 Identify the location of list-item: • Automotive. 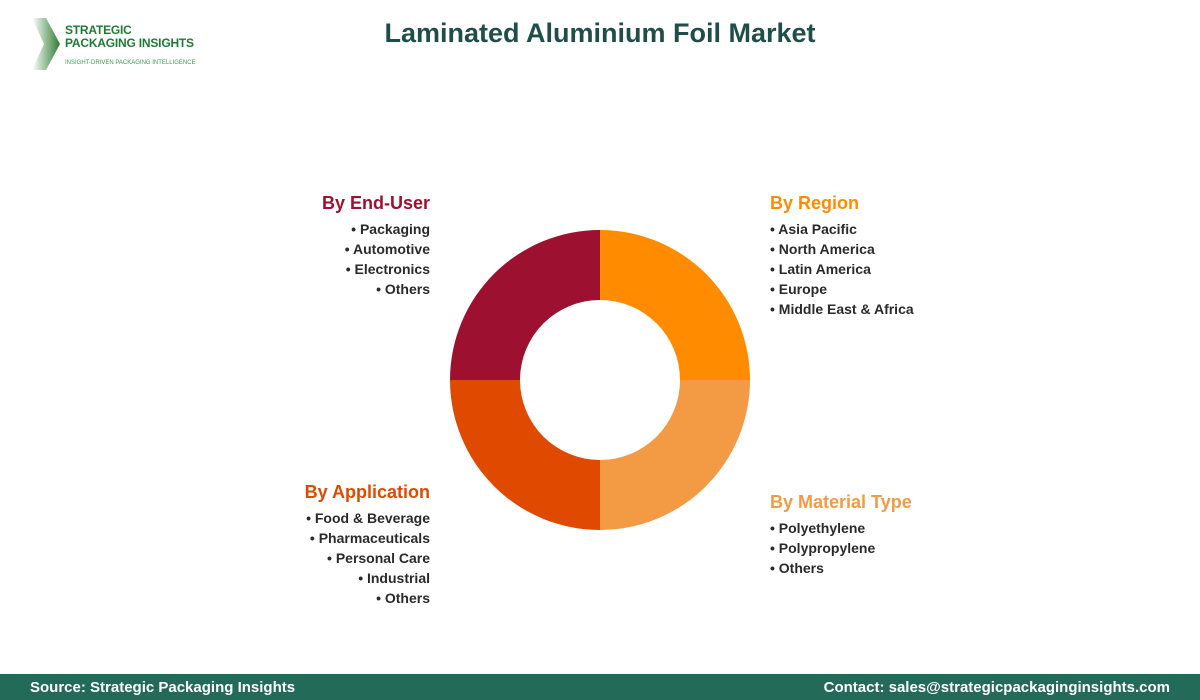
(376, 249).